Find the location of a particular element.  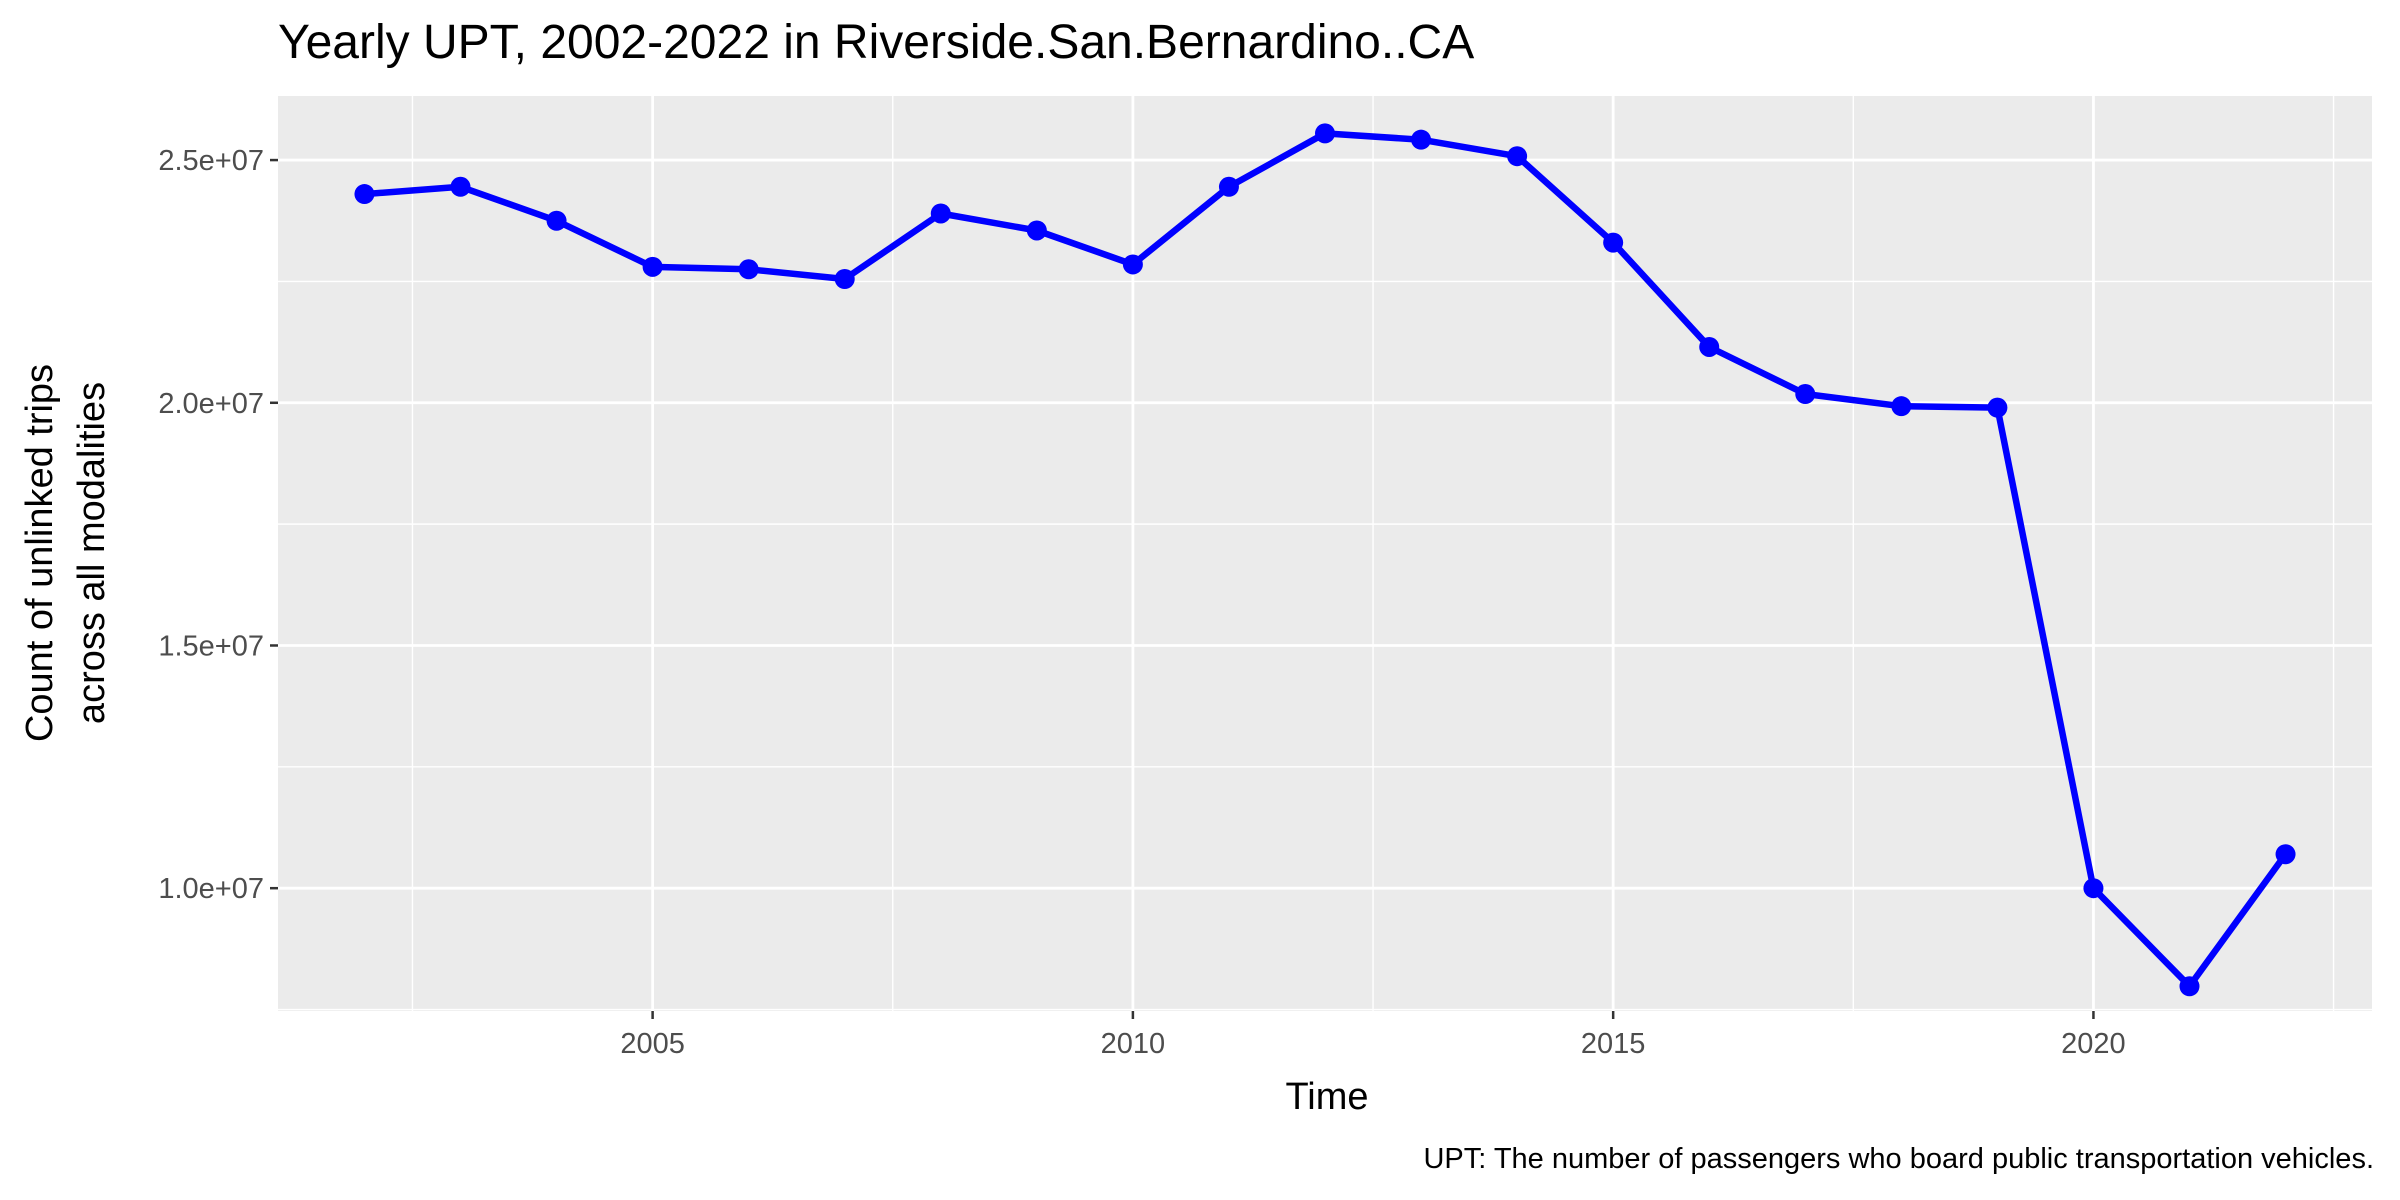

y-axis-title-line-2: across all modalities is located at coordinates (92, 553).